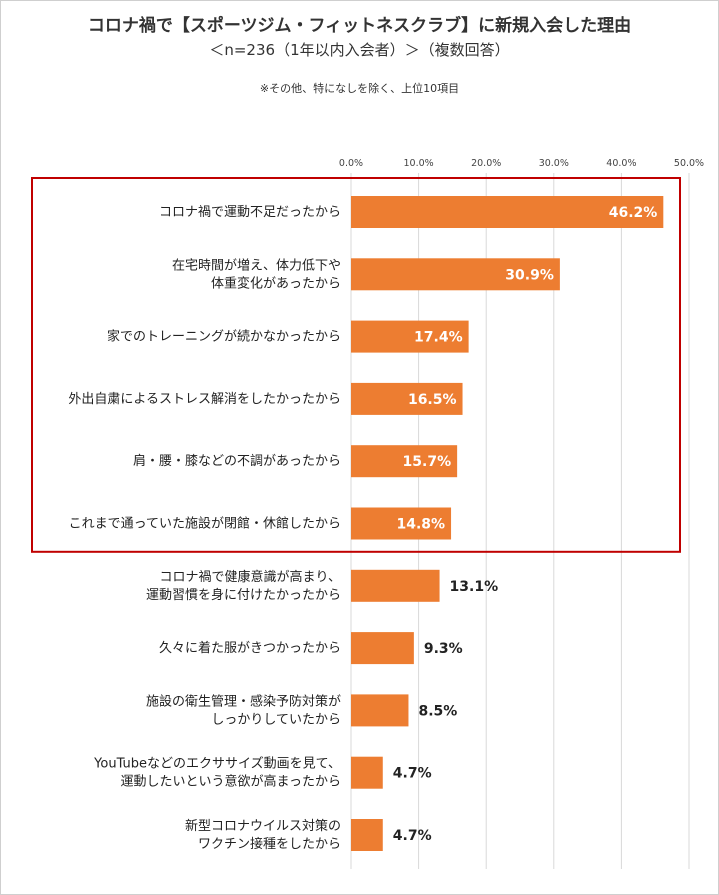 The image size is (719, 895). I want to click on chart-subtitle: ＜n=236（1年以内入会者）＞（複数回答）, so click(359, 50).